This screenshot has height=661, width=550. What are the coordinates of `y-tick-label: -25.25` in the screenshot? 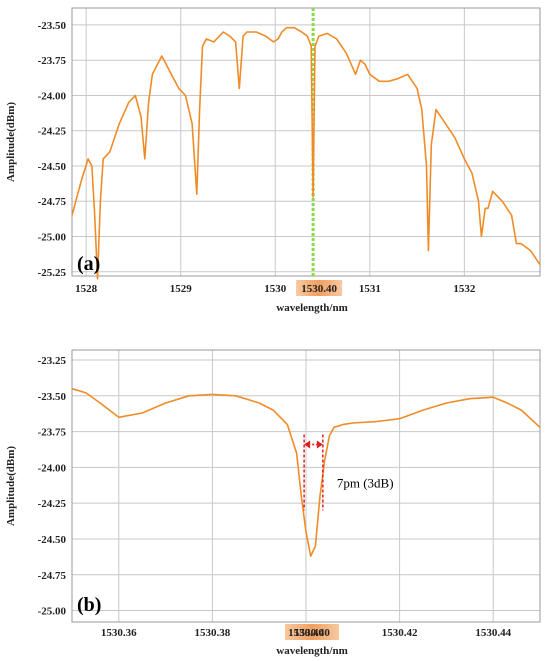 It's located at (52, 273).